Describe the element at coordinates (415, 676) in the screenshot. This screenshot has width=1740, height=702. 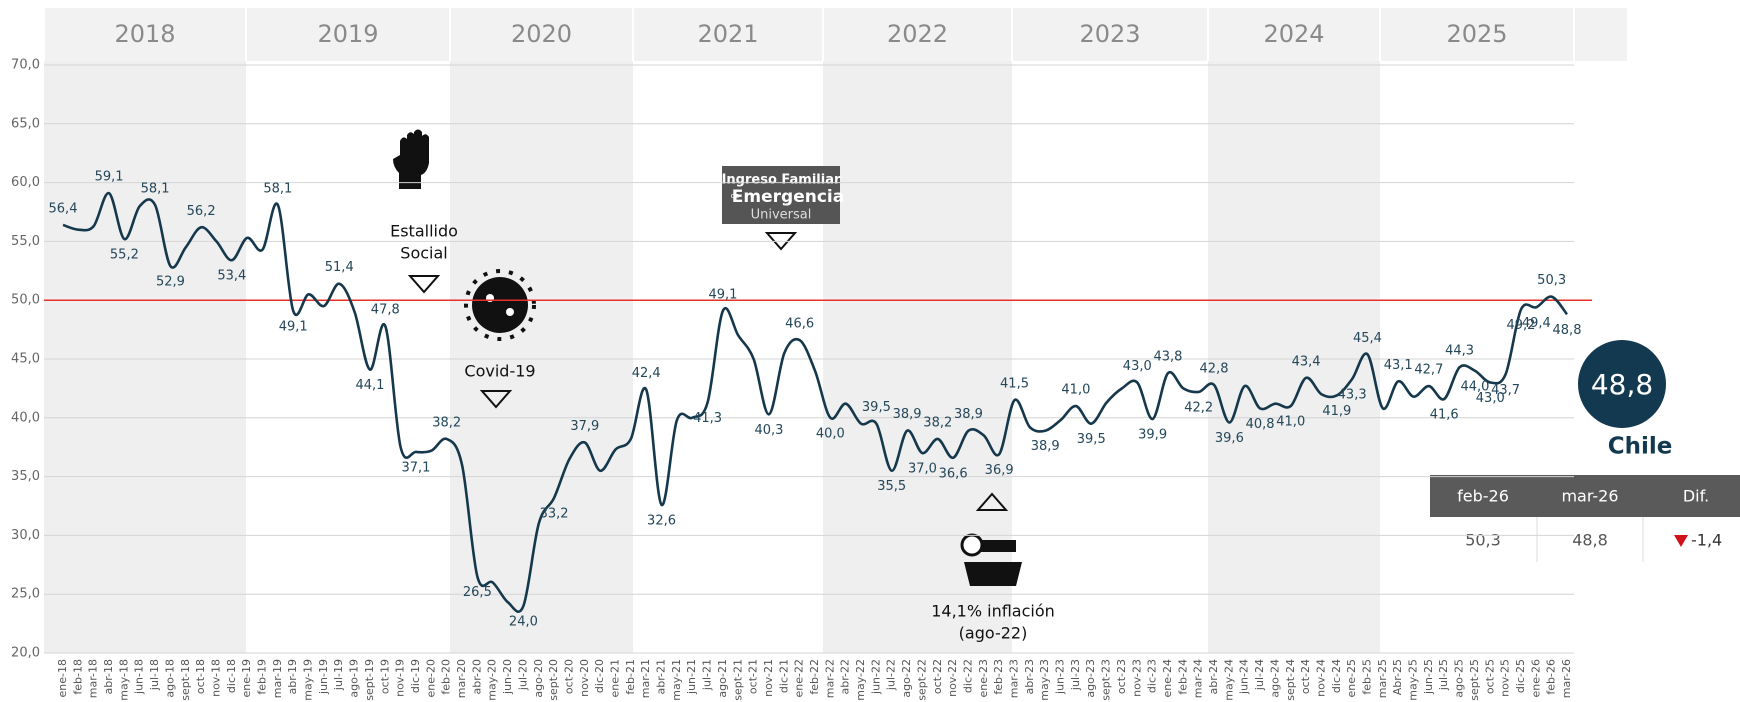
I see `x-tick-label: dic-19` at that location.